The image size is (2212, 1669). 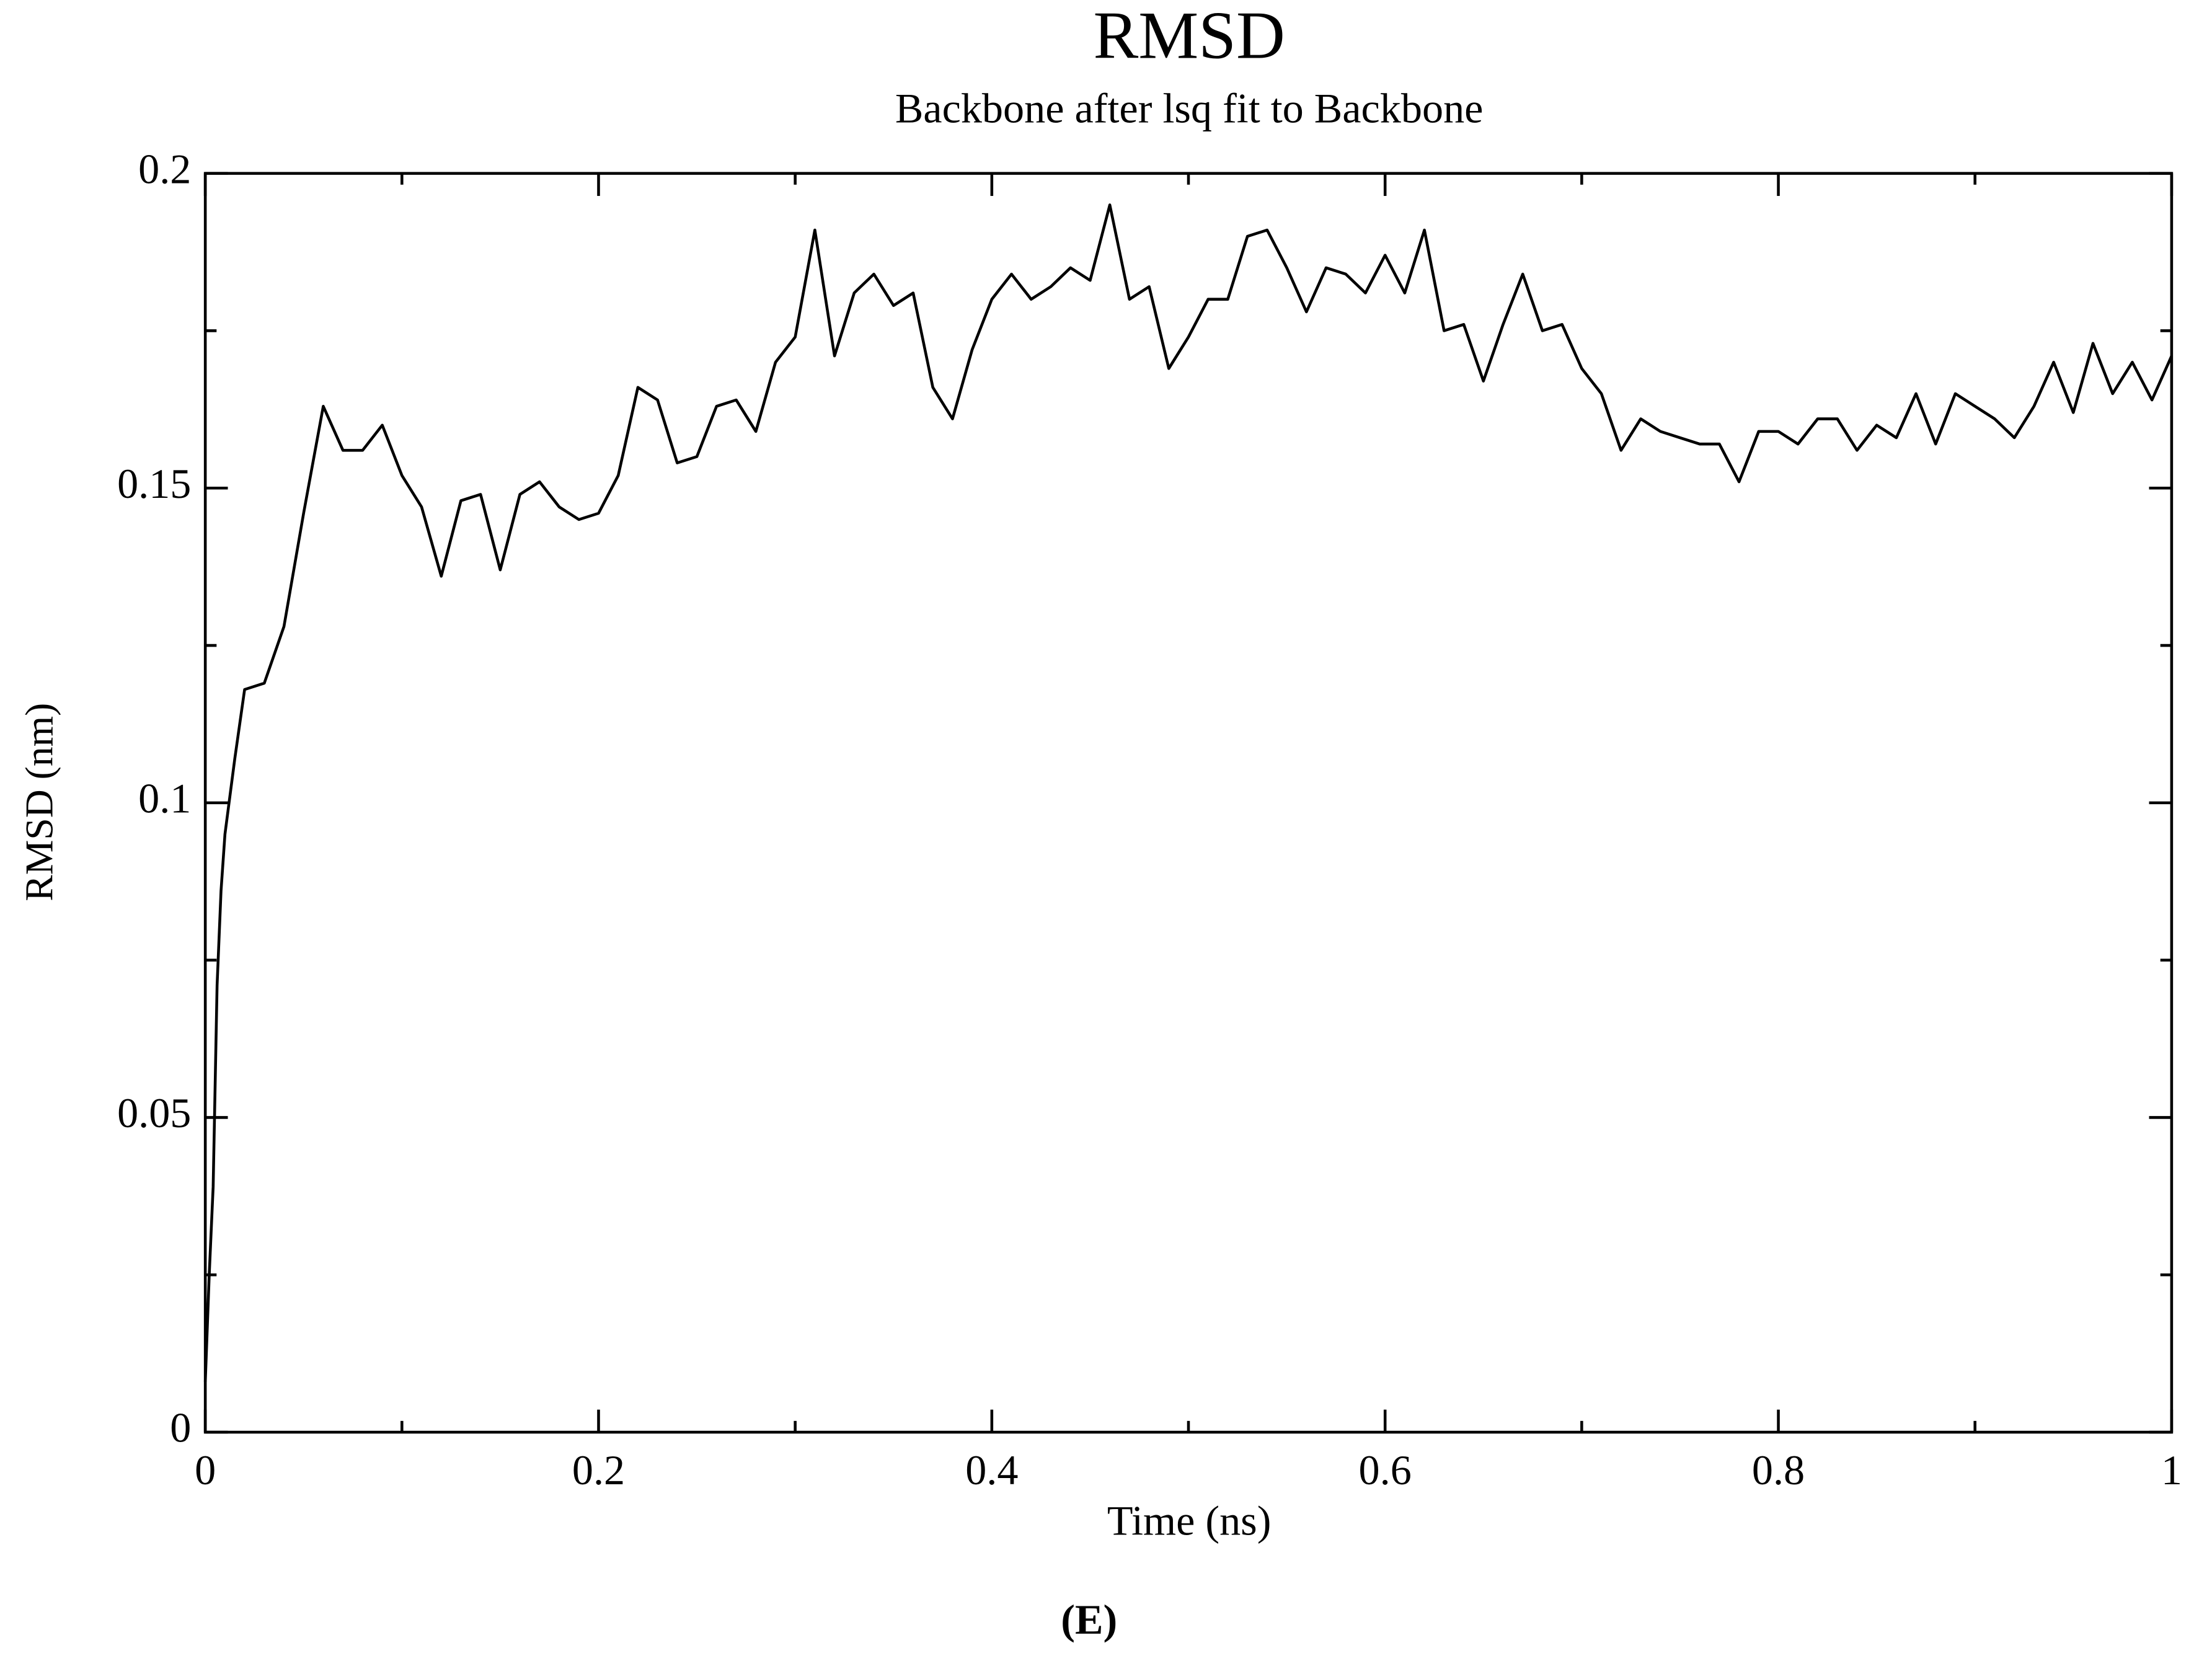 What do you see at coordinates (1189, 108) in the screenshot?
I see `chart-subtitle: Backbone after lsq fit to Backbone` at bounding box center [1189, 108].